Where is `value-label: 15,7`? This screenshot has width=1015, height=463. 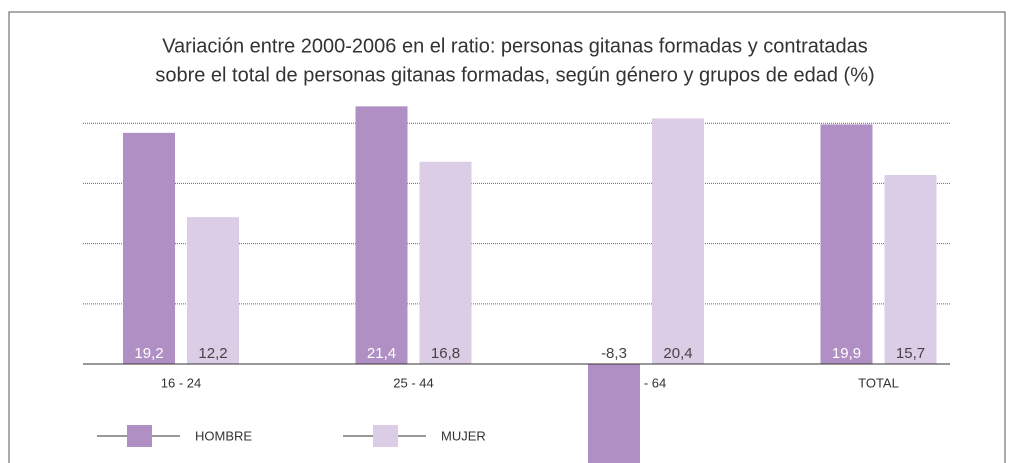 value-label: 15,7 is located at coordinates (910, 353).